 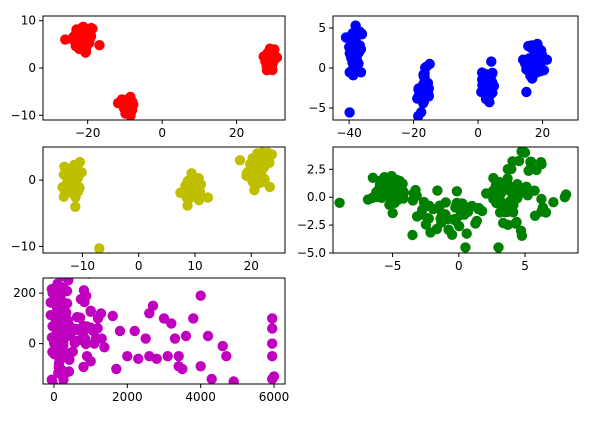 I want to click on axes-frame, so click(x=455, y=200).